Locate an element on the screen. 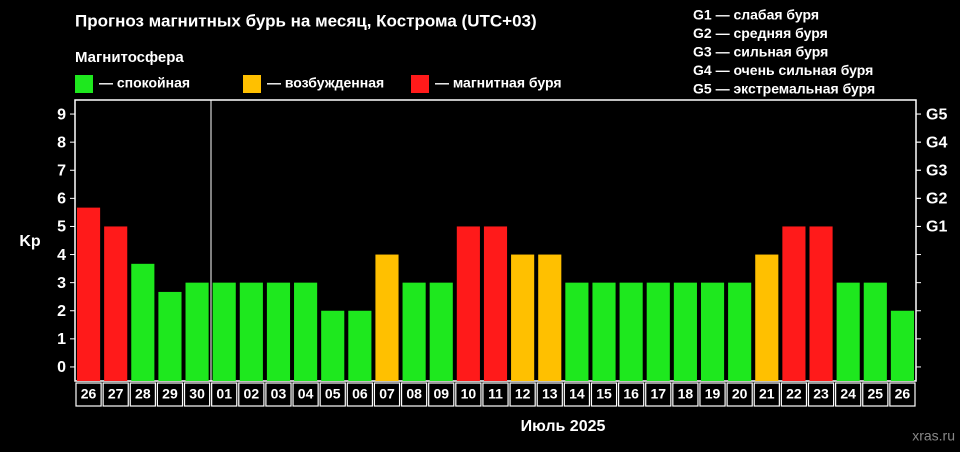 The image size is (960, 452). x-tick-label: 23 is located at coordinates (821, 394).